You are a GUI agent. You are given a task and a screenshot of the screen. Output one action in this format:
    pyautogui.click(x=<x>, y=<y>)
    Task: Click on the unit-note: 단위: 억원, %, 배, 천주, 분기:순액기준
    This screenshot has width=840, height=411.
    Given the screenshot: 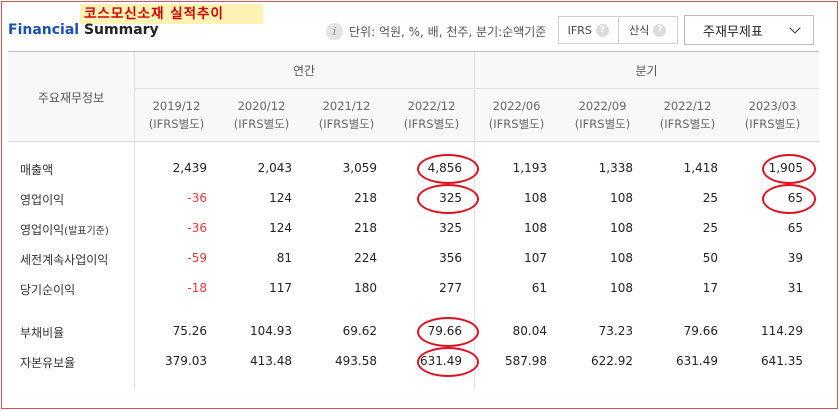 What is the action you would take?
    pyautogui.click(x=448, y=31)
    